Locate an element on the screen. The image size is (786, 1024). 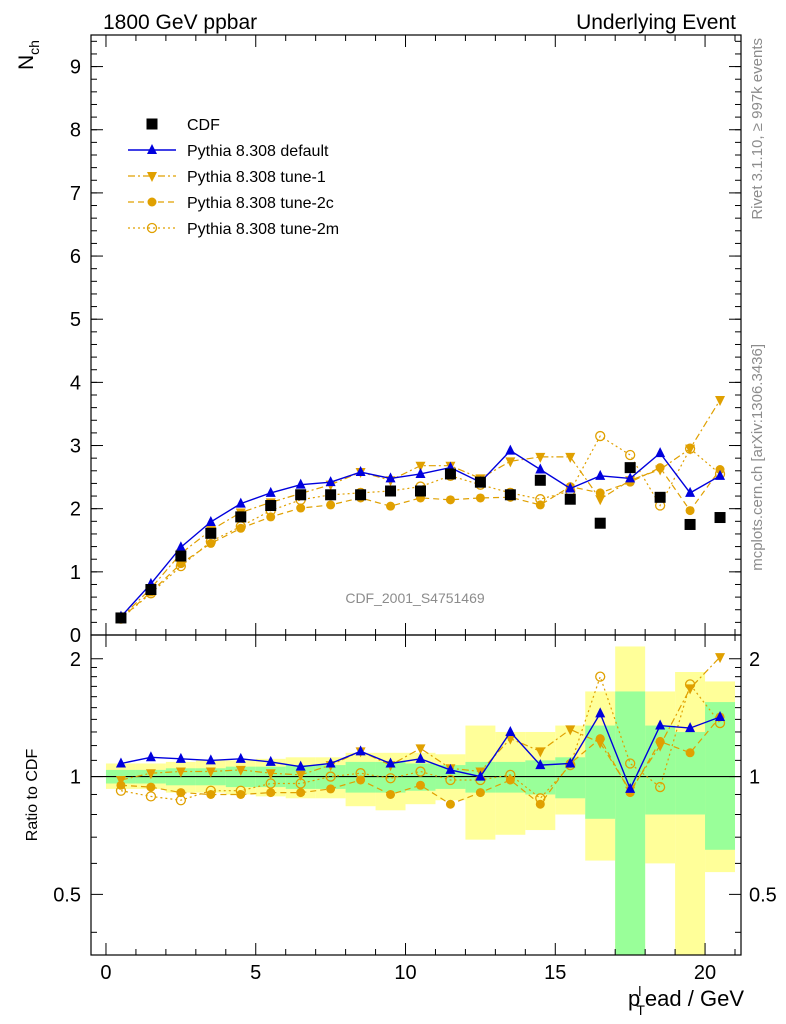
main-point-tune2m is located at coordinates (630, 455).